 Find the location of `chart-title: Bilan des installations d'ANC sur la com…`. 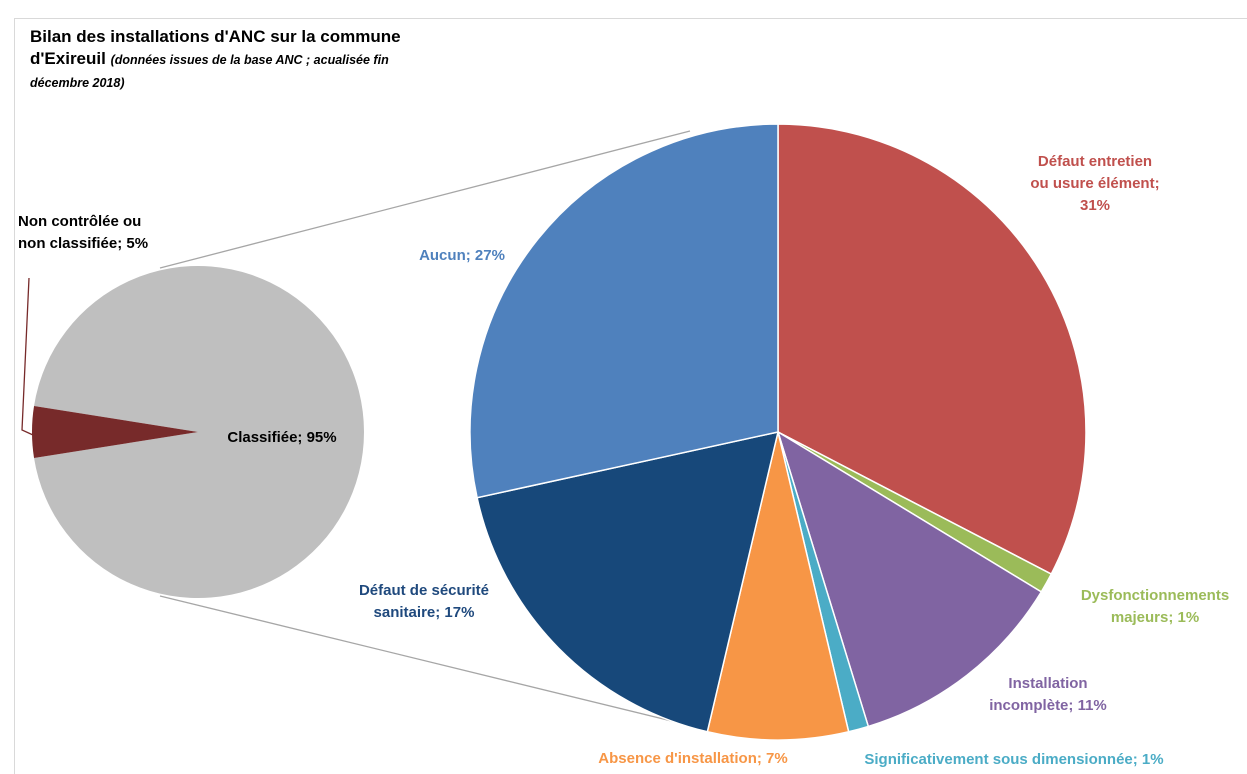

chart-title: Bilan des installations d'ANC sur la com… is located at coordinates (215, 47).